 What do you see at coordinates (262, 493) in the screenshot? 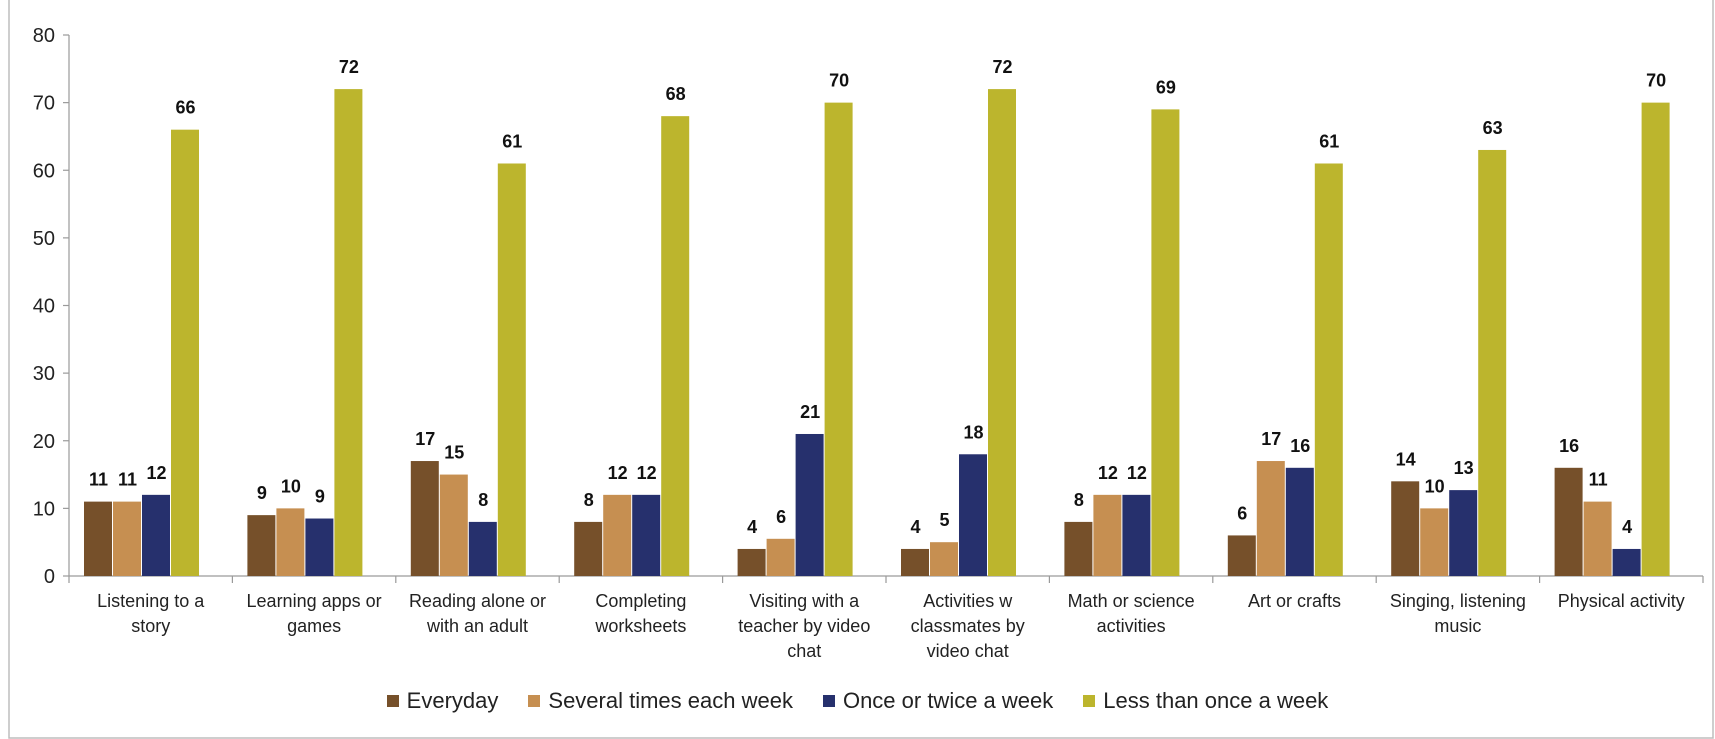
I see `data-label: 9` at bounding box center [262, 493].